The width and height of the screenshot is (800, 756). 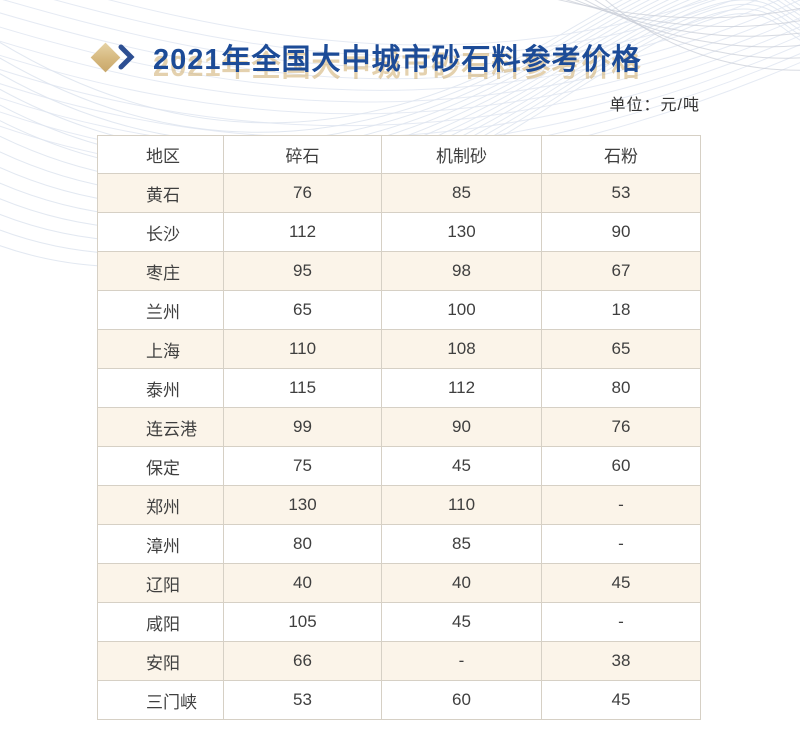 I want to click on region-cell: 上海, so click(x=160, y=349).